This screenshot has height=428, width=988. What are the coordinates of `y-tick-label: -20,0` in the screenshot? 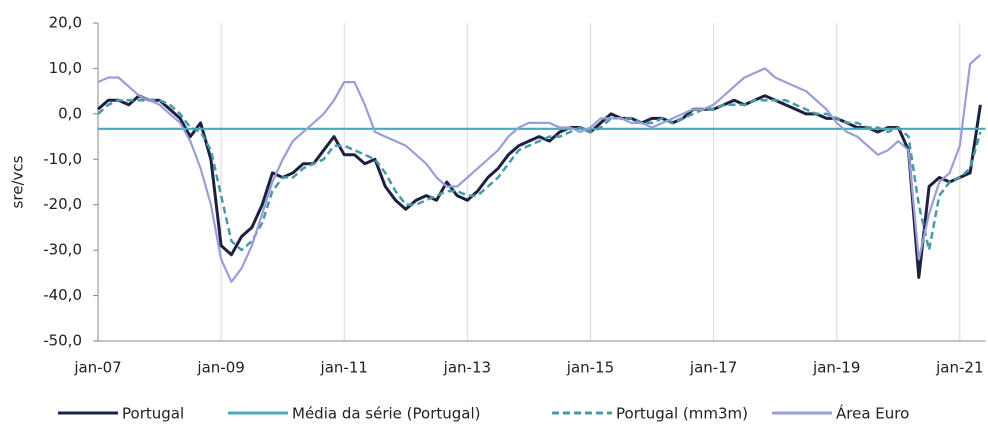 It's located at (62, 204).